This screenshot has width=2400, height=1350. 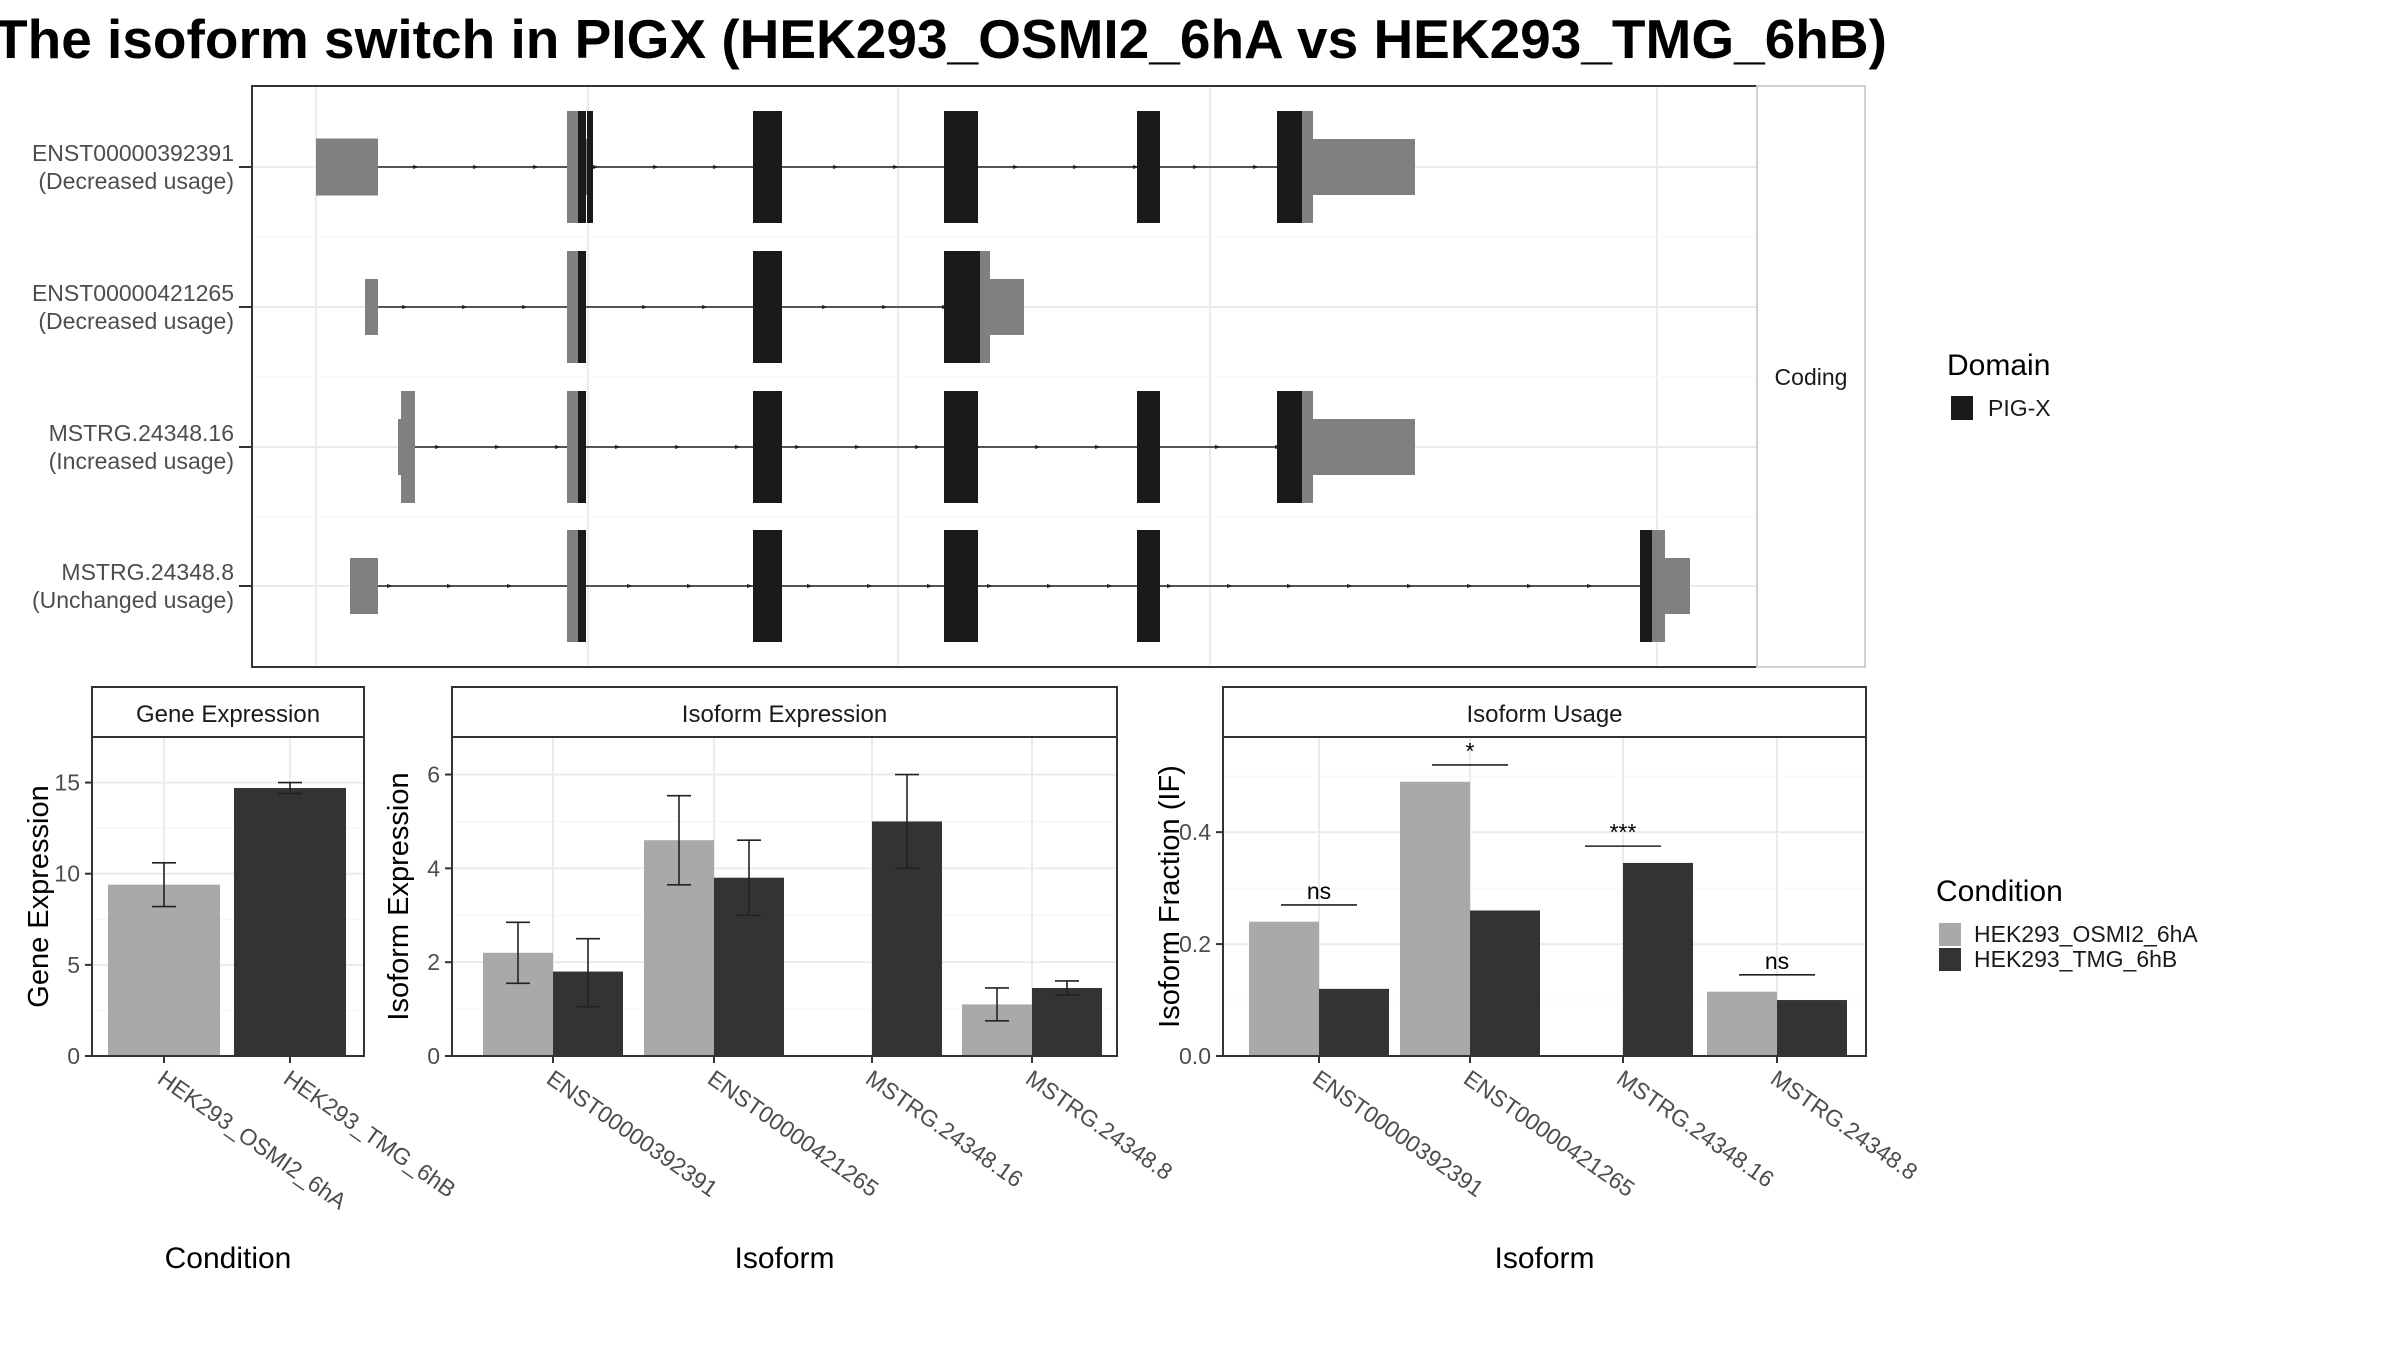 I want to click on panel-xlabel: Condition, so click(x=228, y=1258).